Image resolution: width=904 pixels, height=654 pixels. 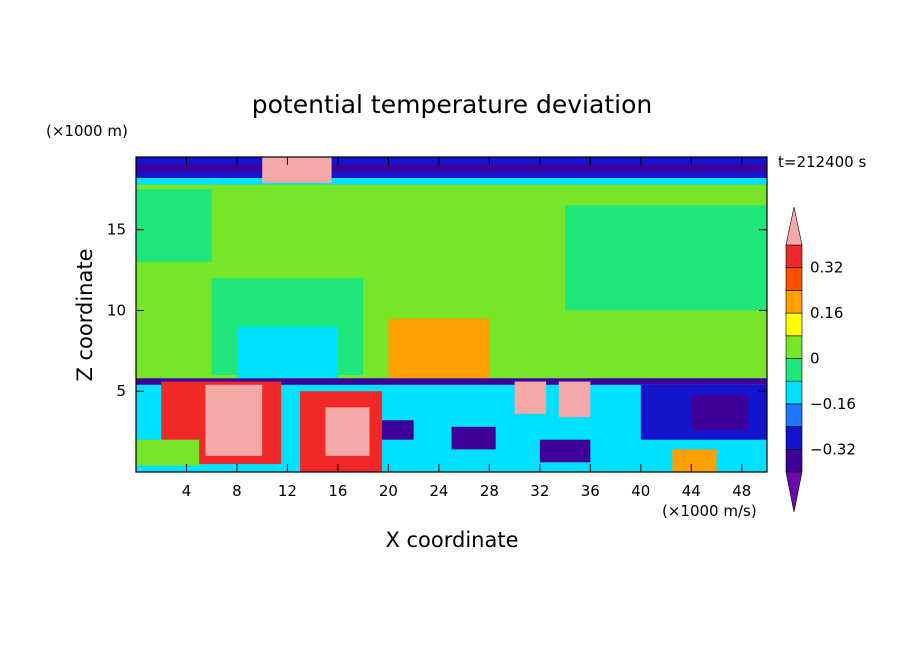 I want to click on y-axis-unit: (×1000 m), so click(x=87, y=131).